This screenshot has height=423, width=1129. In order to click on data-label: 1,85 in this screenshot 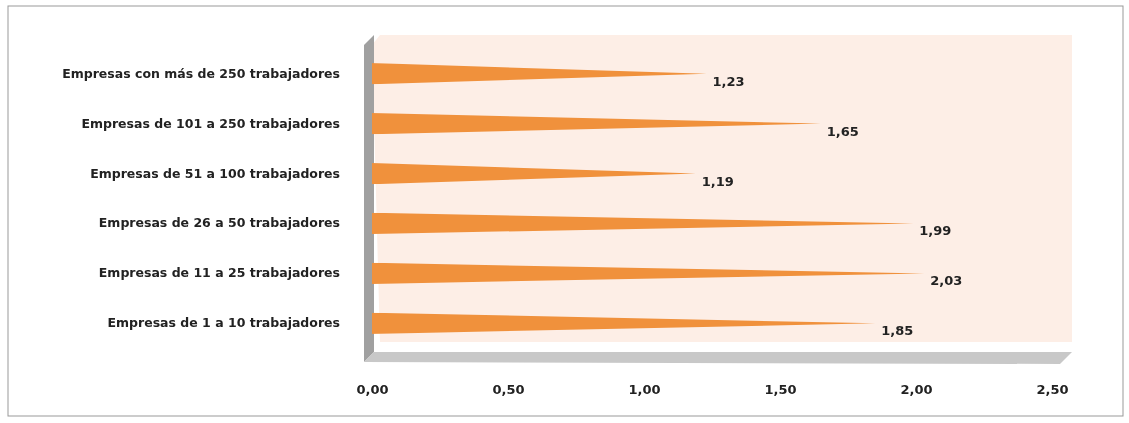, I will do `click(897, 331)`.